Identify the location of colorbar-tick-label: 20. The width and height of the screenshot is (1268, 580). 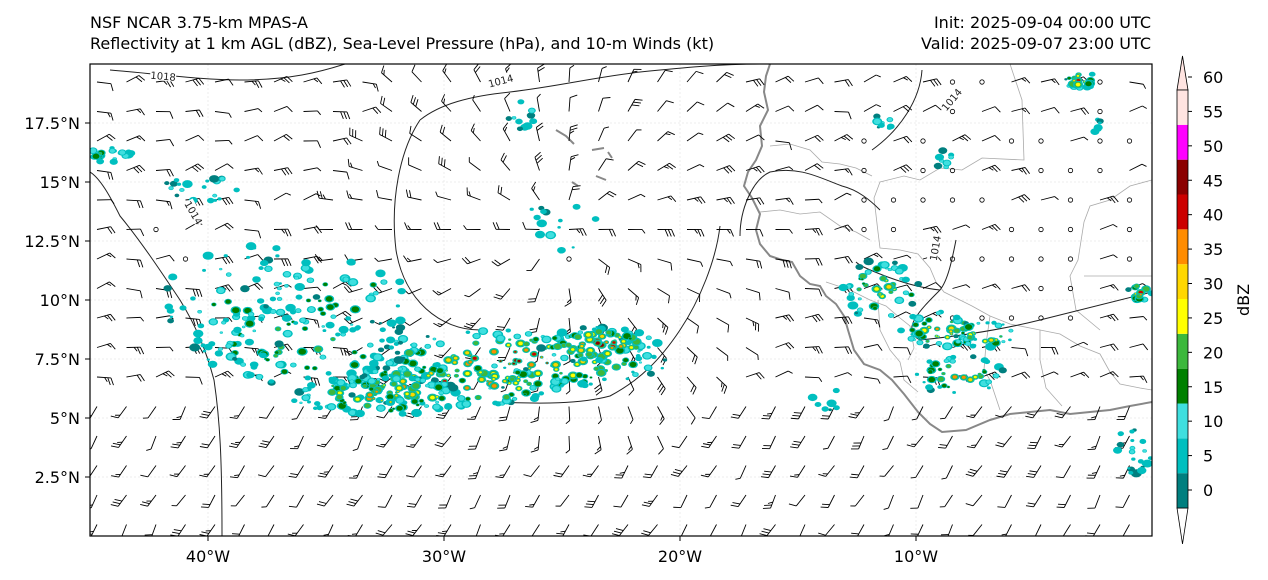
(1213, 352).